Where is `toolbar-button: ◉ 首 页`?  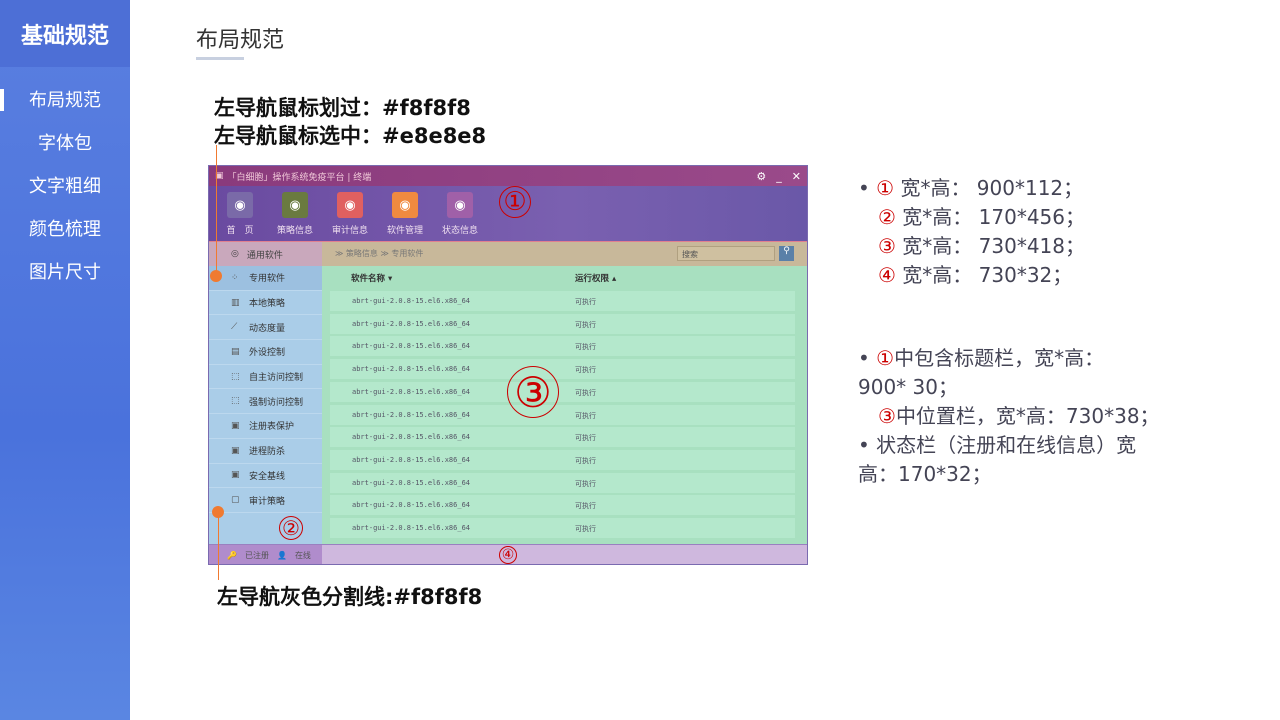 toolbar-button: ◉ 首 页 is located at coordinates (240, 214).